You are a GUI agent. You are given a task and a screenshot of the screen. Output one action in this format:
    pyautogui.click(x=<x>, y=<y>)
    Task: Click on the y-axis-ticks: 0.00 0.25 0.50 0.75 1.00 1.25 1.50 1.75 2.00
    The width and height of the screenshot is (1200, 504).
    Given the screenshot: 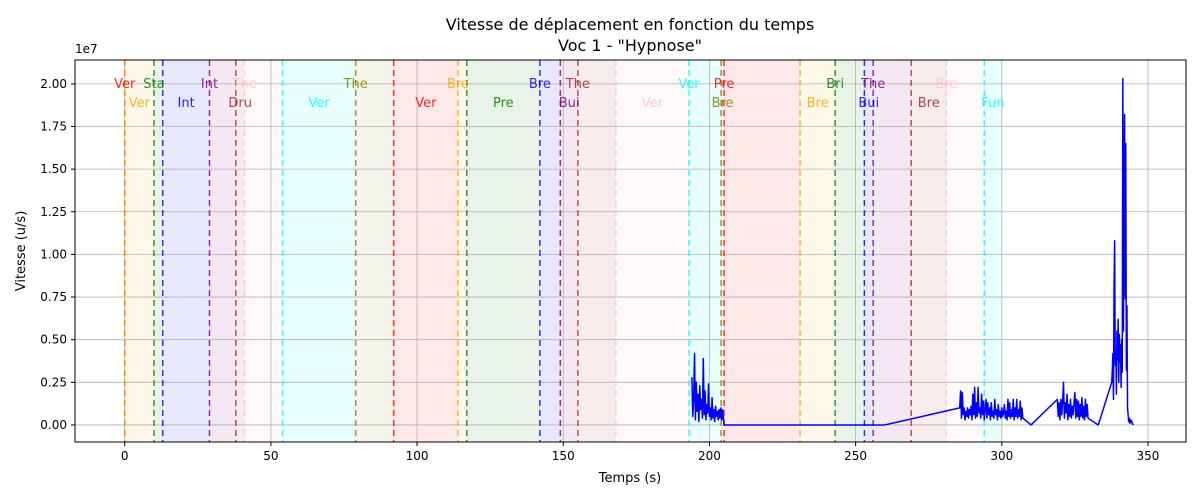 What is the action you would take?
    pyautogui.click(x=57, y=254)
    